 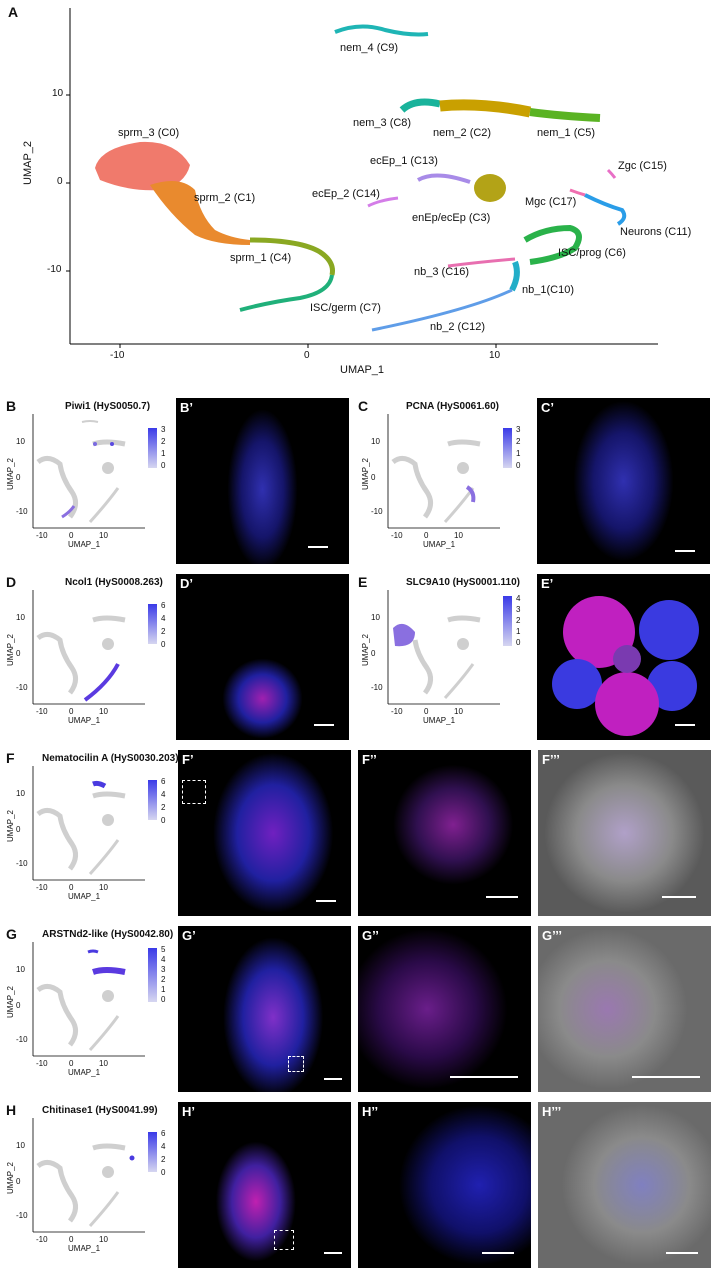 What do you see at coordinates (264, 1185) in the screenshot?
I see `image-h-prime: H’` at bounding box center [264, 1185].